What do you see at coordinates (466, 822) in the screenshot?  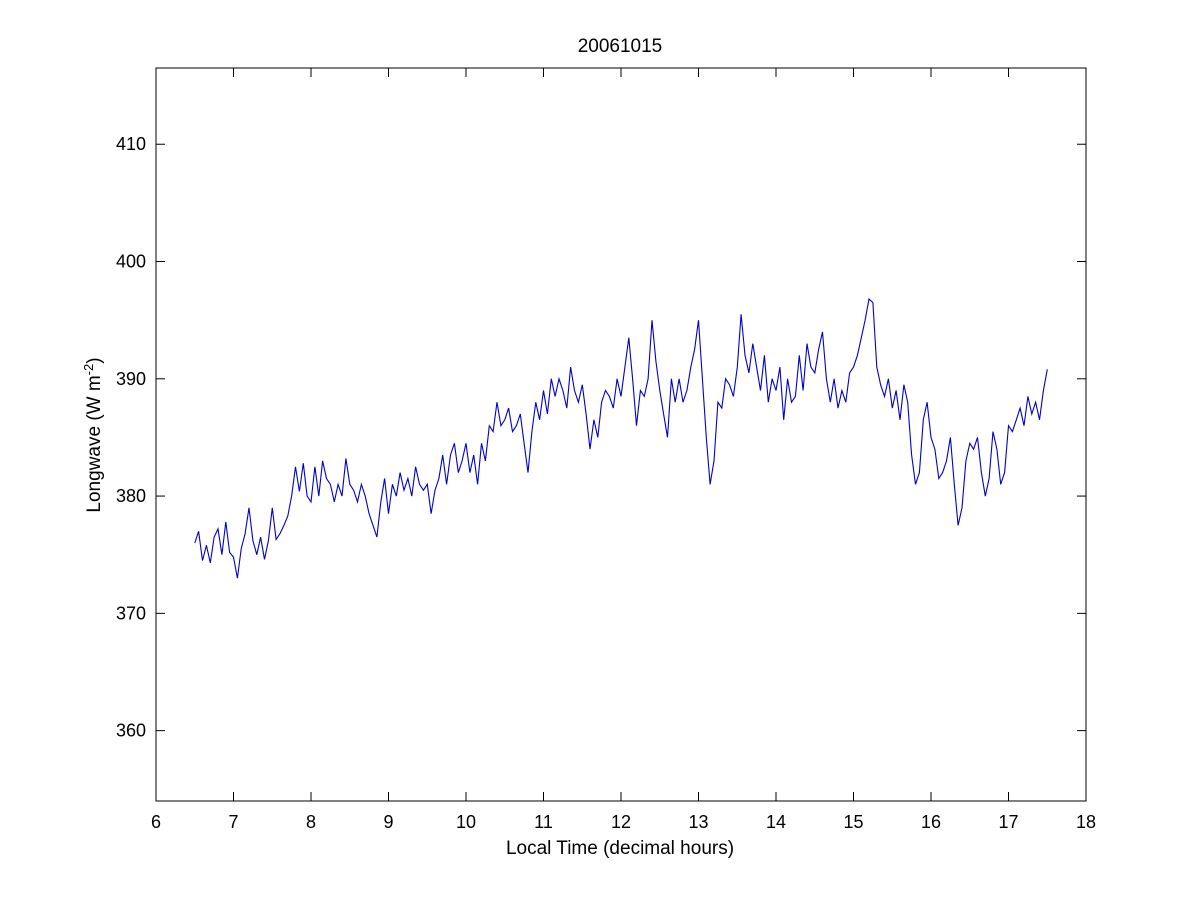 I see `x-tick-label: 10` at bounding box center [466, 822].